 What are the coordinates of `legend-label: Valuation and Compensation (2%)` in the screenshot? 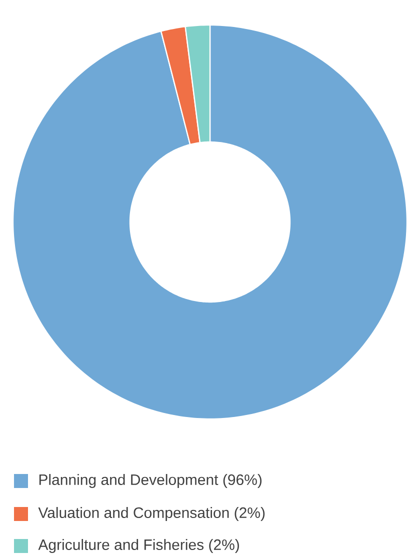 It's located at (151, 514).